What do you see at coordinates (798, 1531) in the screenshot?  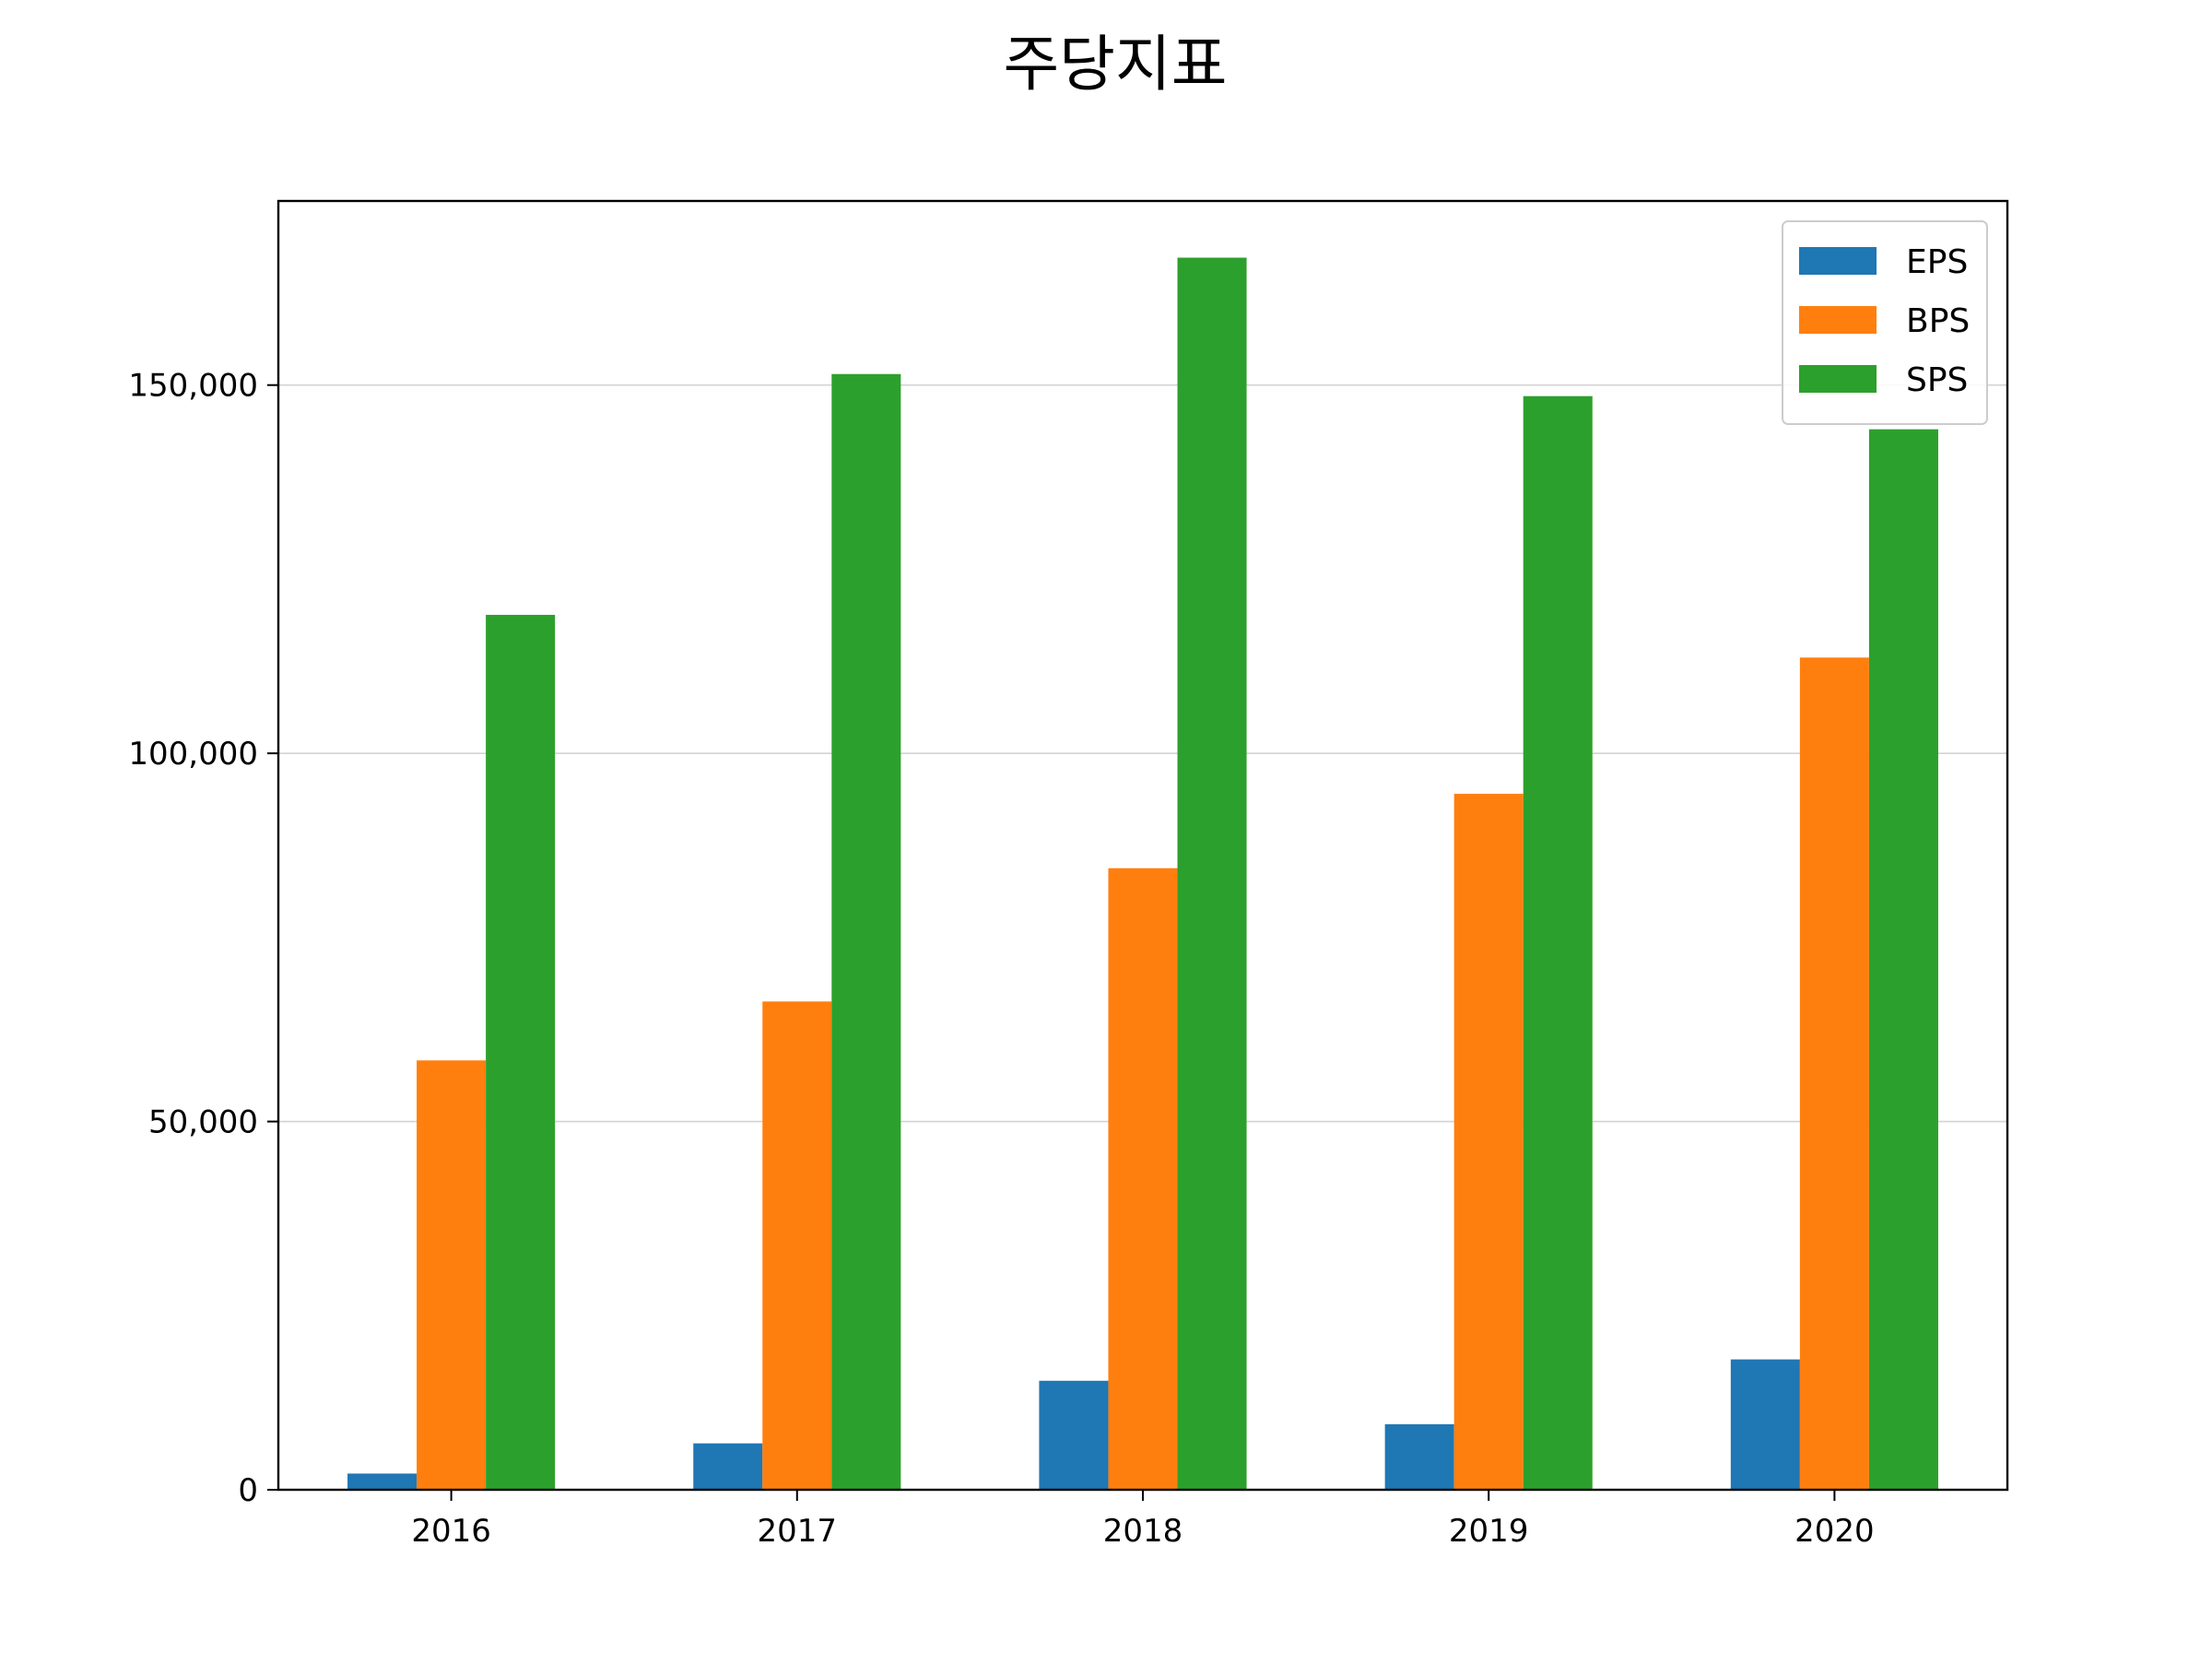 I see `x-tick-label: 2017` at bounding box center [798, 1531].